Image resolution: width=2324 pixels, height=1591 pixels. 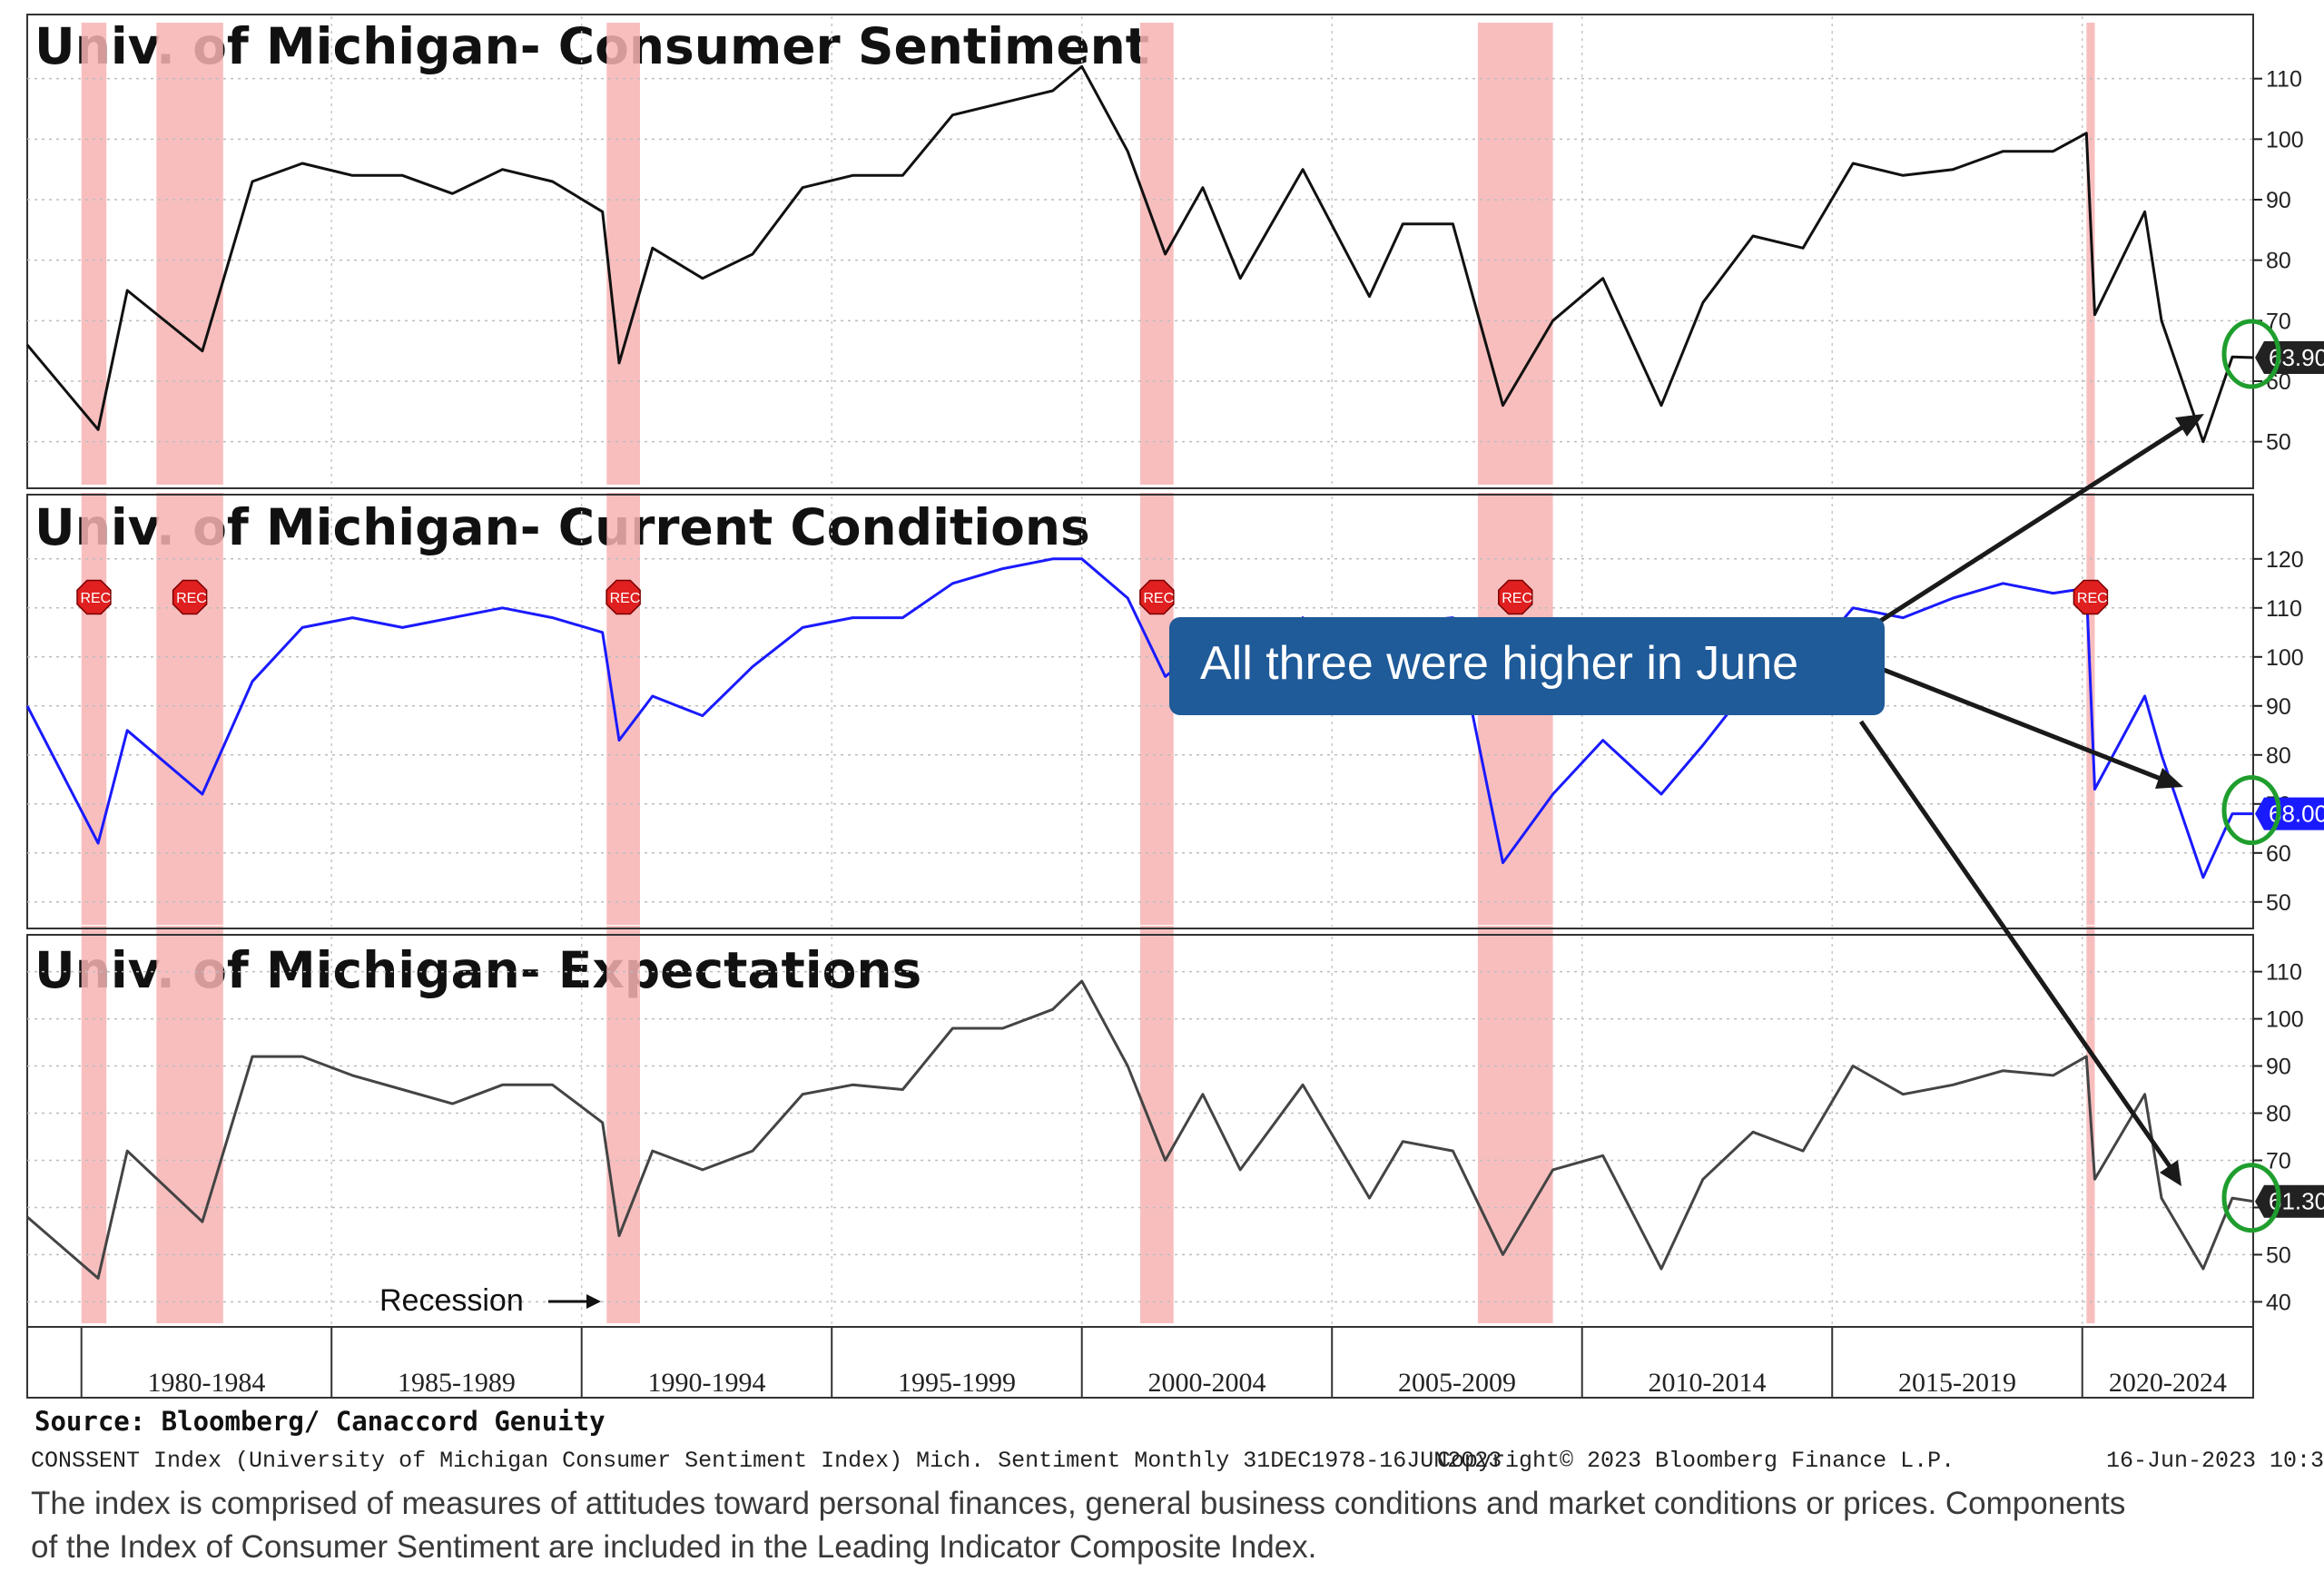 I want to click on x-tick-label: 2000-2004, so click(x=1206, y=1383).